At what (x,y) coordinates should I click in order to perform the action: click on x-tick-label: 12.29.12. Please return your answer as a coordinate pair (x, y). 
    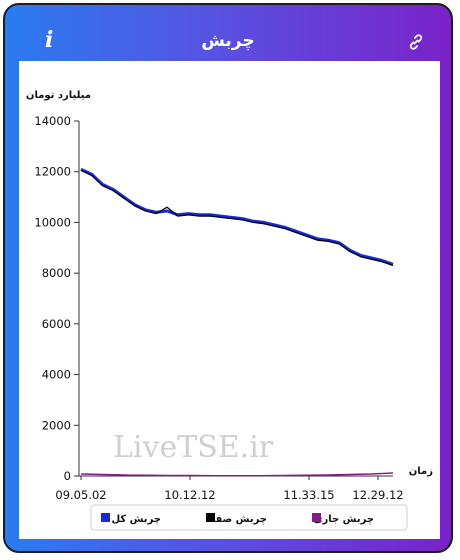
    Looking at the image, I should click on (377, 495).